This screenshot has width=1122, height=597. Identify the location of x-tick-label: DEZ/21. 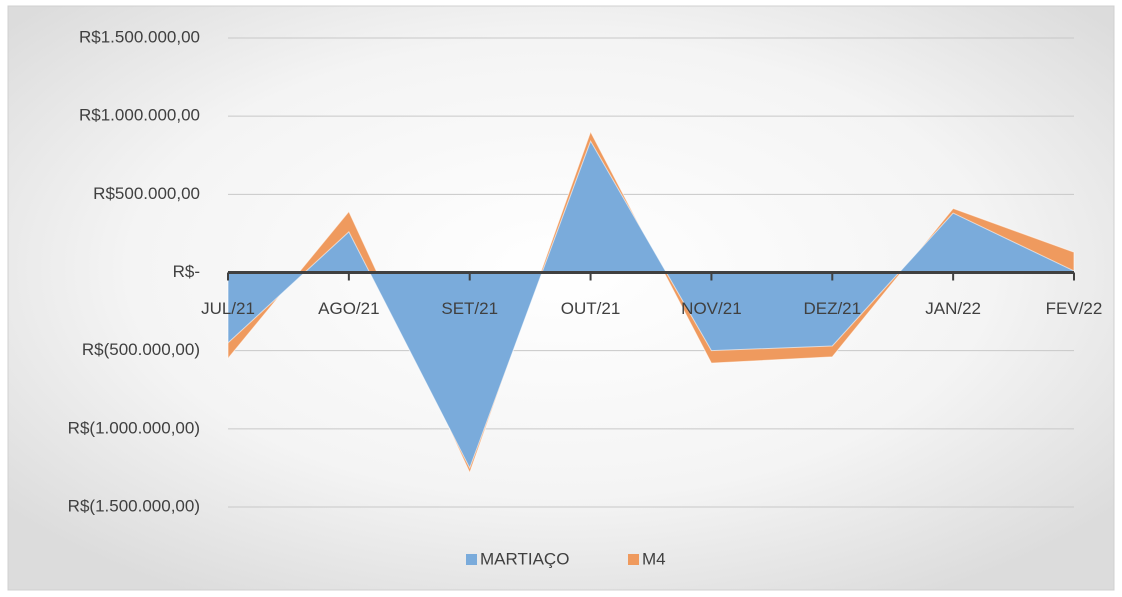
(832, 308).